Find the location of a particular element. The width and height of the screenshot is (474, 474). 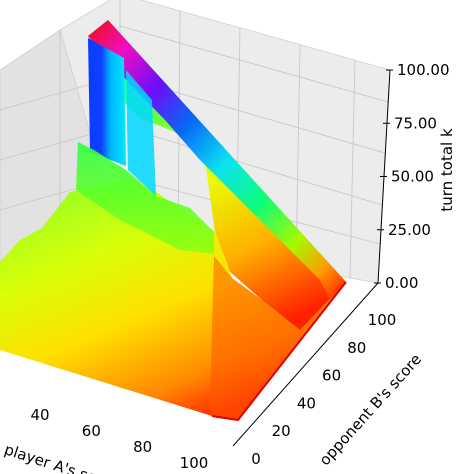

z-tick-label: 100.00 is located at coordinates (423, 70).